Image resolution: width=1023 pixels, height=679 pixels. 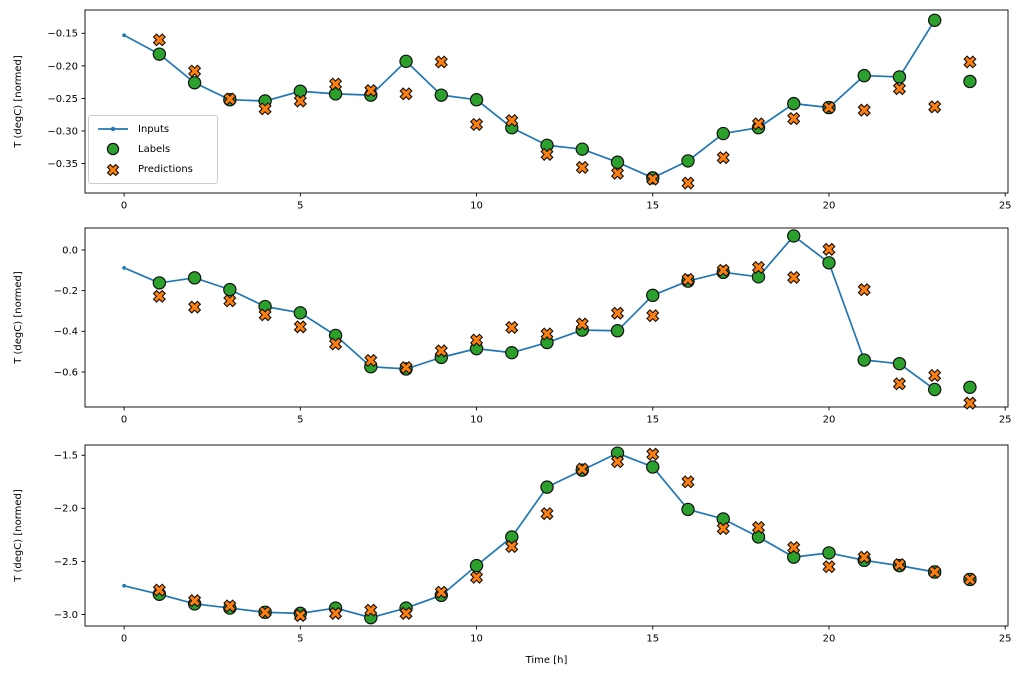 What do you see at coordinates (62, 164) in the screenshot?
I see `y-tick-label: −0.35` at bounding box center [62, 164].